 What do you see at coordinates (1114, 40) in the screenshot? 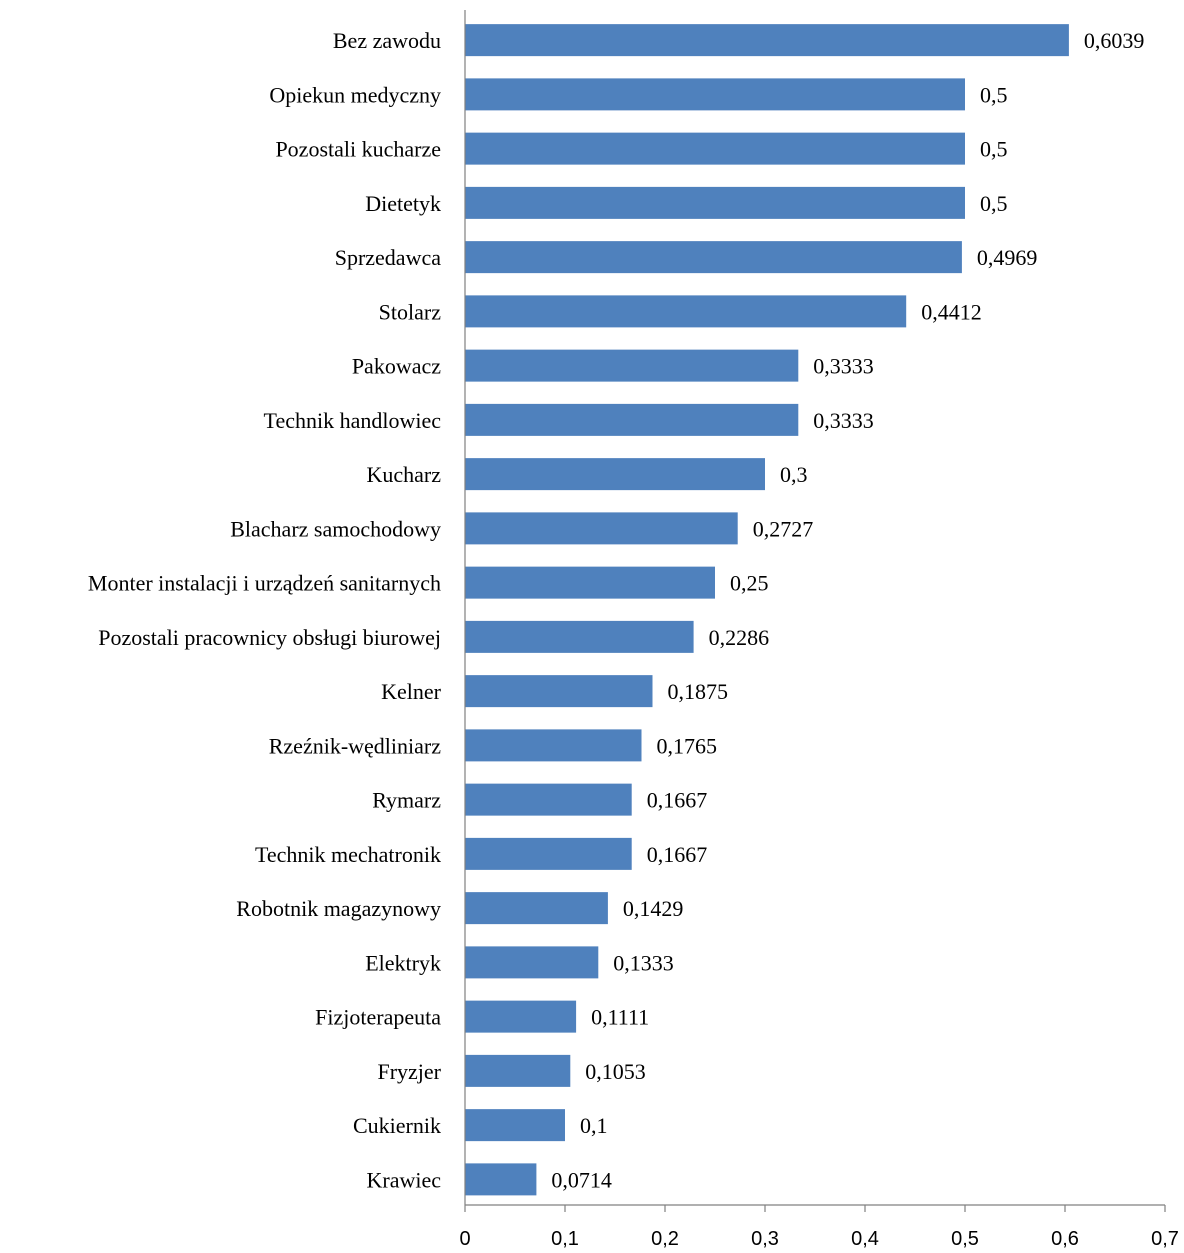
I see `value-label-bez-zawodu: 0,6039` at bounding box center [1114, 40].